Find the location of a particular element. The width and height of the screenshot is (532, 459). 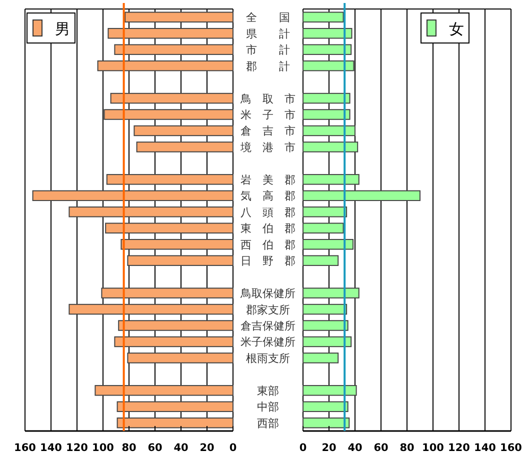

y-tick-label: 郡家支所 is located at coordinates (268, 309).